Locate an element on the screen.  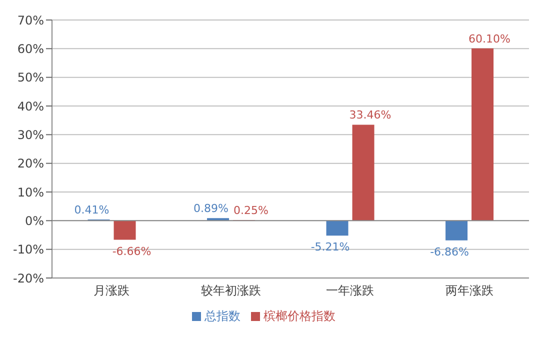
y-tick-label: 70% is located at coordinates (30, 20).